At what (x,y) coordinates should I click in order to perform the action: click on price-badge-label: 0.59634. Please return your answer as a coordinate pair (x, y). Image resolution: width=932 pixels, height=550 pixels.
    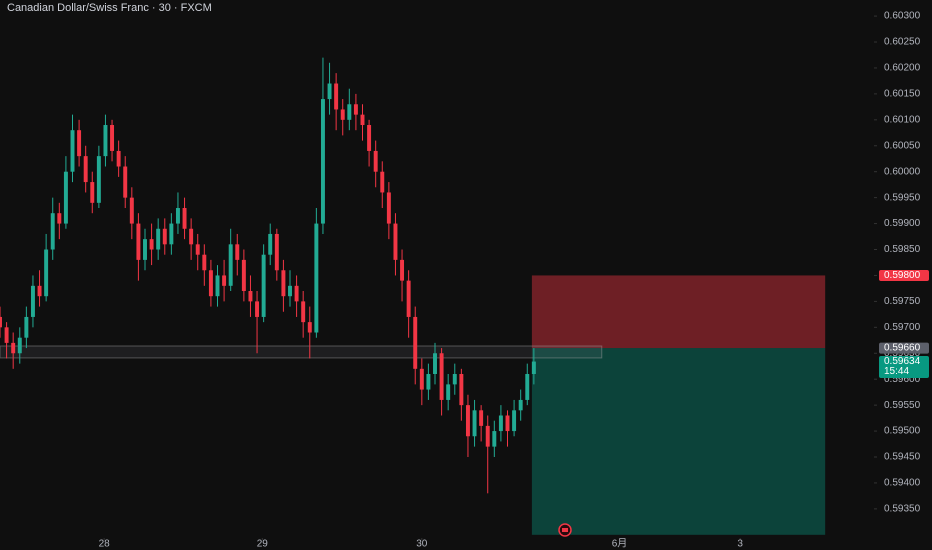
    Looking at the image, I should click on (902, 361).